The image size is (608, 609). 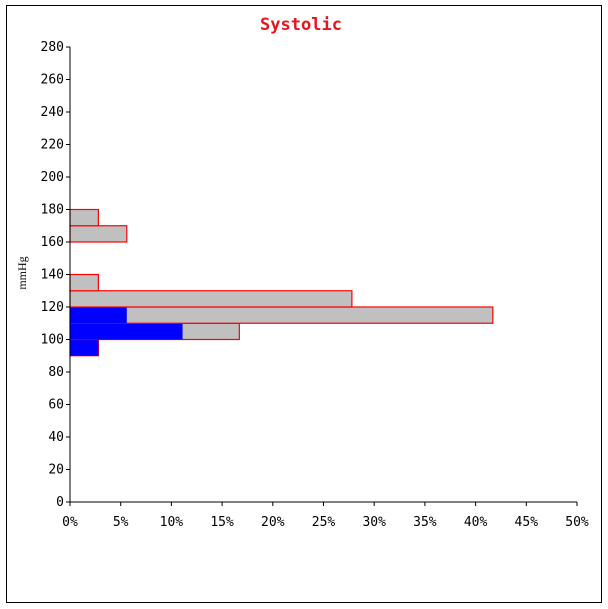 I want to click on y-tick-label: 80, so click(x=56, y=372).